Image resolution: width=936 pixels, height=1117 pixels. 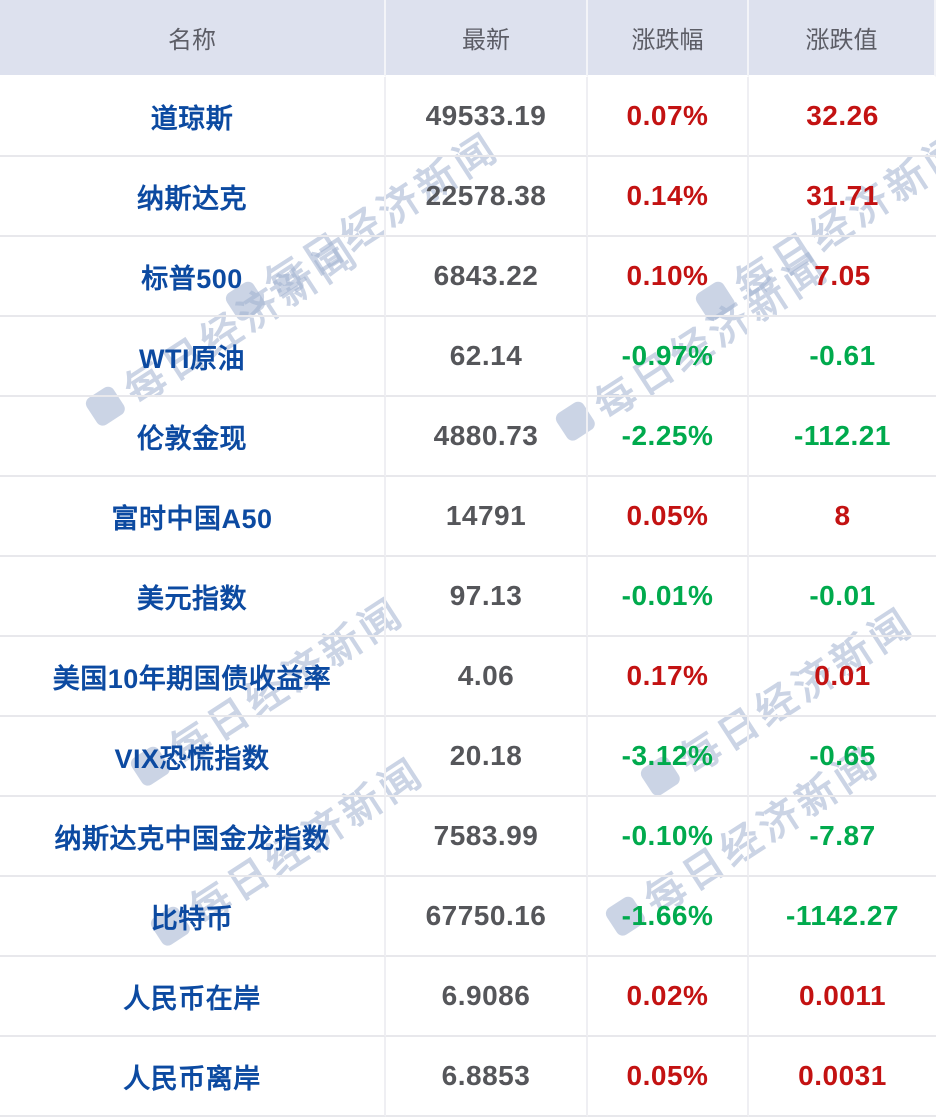 I want to click on value-change-cell: 0.01, so click(x=842, y=677).